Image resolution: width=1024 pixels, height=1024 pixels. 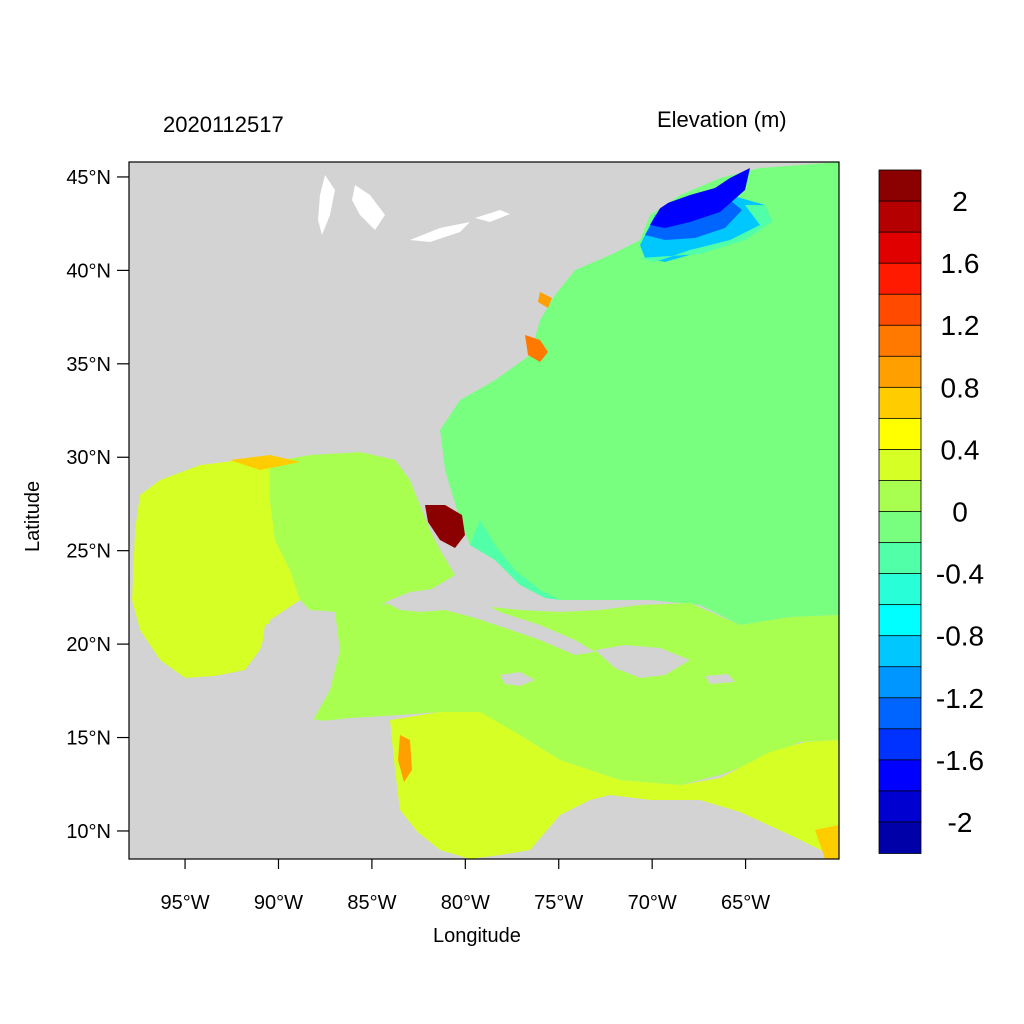 What do you see at coordinates (265, 462) in the screenshot?
I see `gulf-coast-surge` at bounding box center [265, 462].